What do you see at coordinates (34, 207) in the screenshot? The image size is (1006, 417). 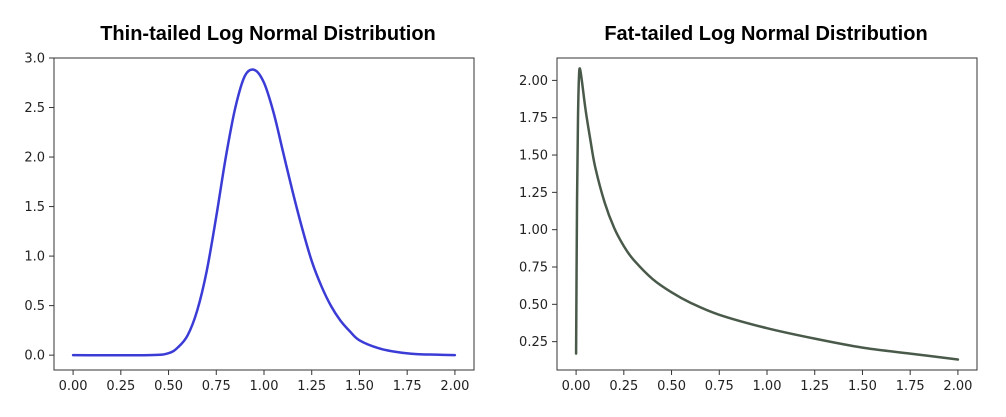 I see `y-tick-label: 1.5` at bounding box center [34, 207].